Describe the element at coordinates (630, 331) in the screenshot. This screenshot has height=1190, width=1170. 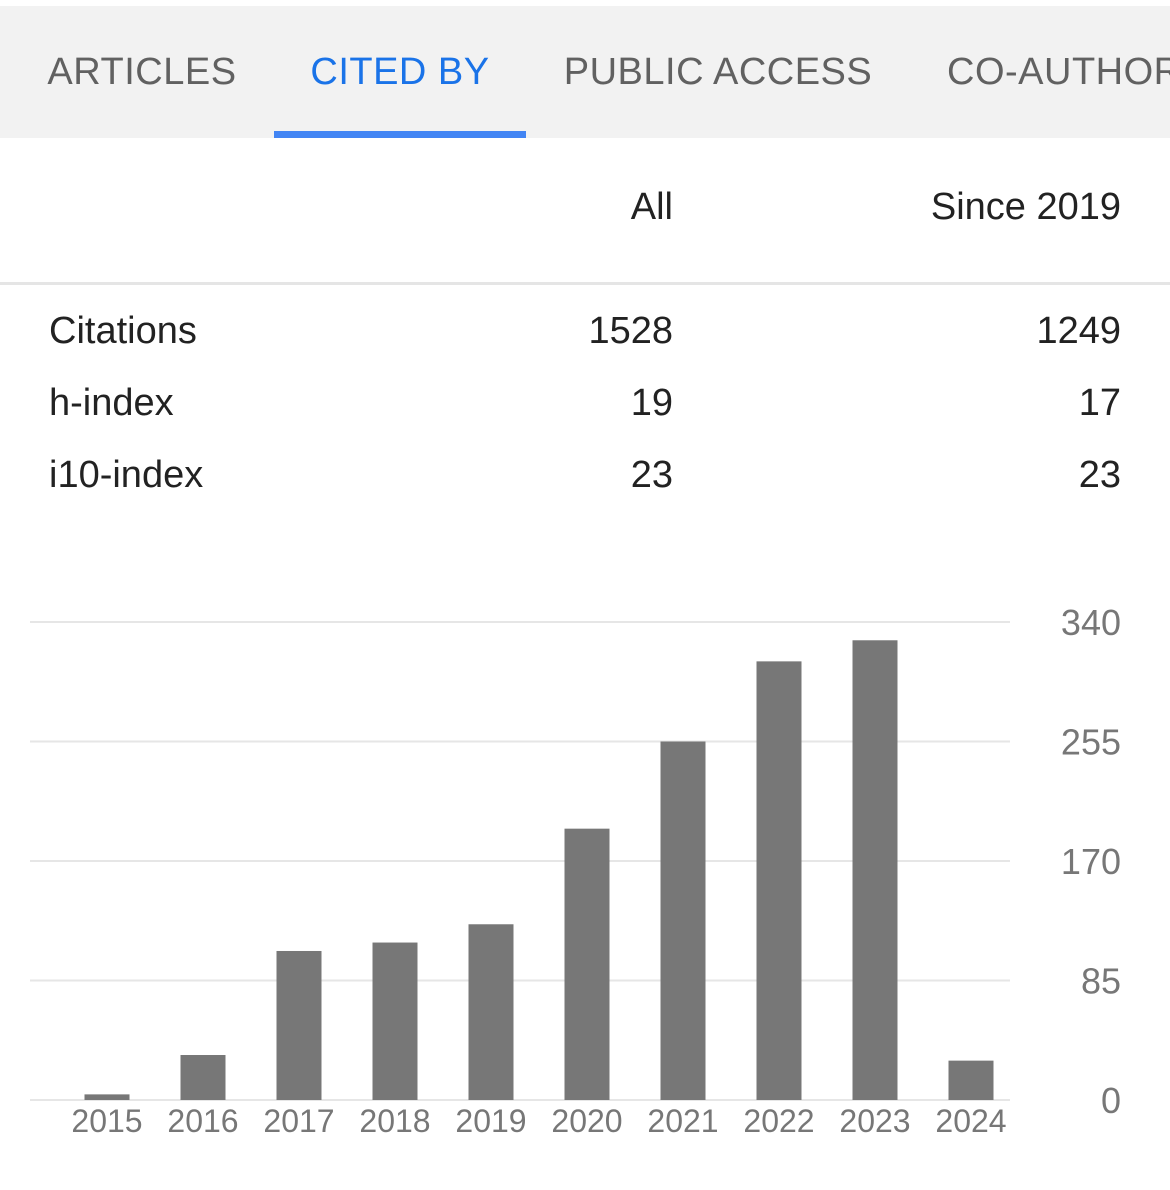
I see `value-all: 1528` at that location.